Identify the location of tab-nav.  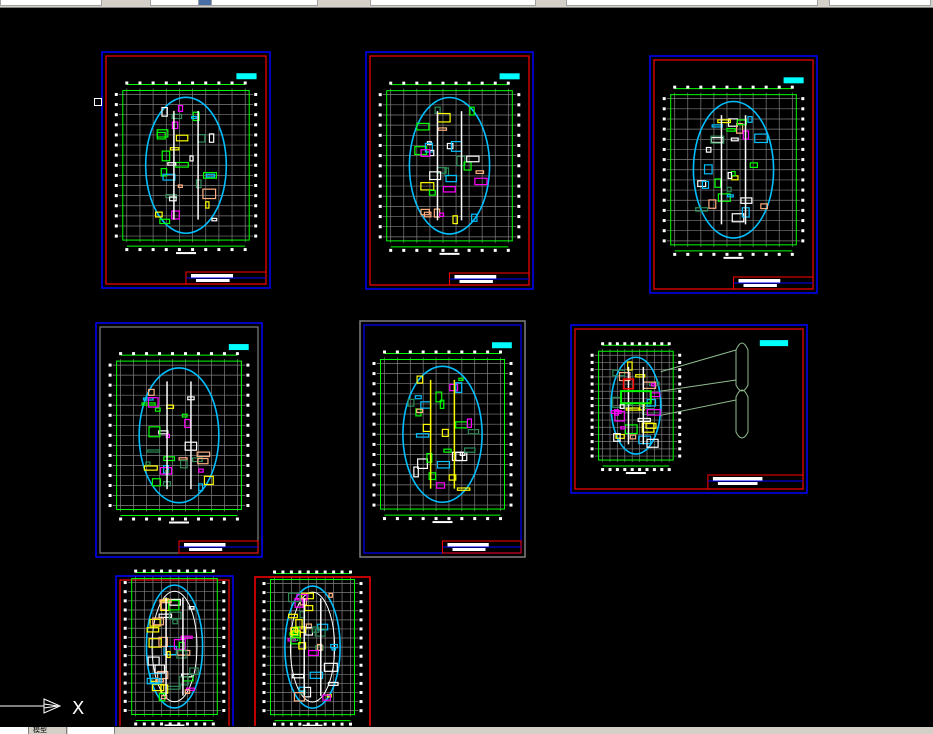
(14, 730).